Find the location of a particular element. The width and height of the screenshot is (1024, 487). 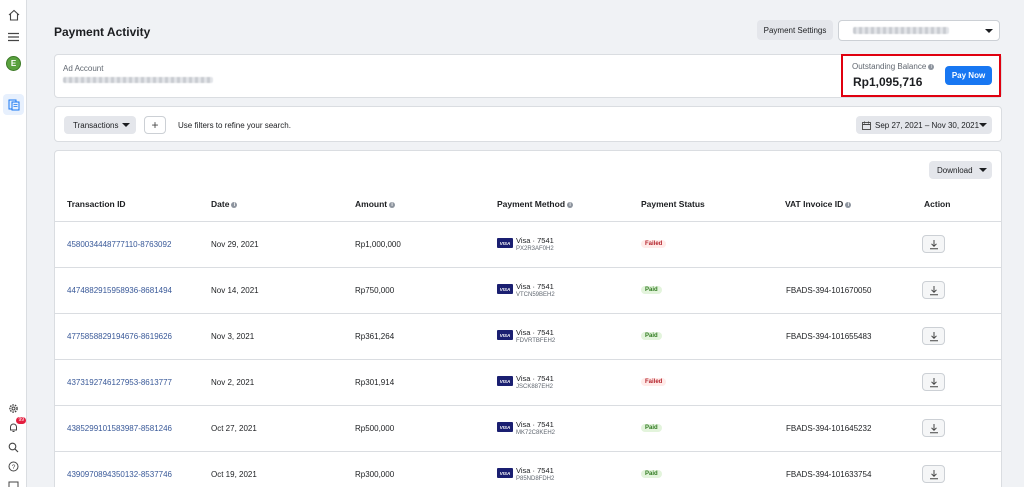

payment-settings-button: Payment Settings is located at coordinates (795, 30).